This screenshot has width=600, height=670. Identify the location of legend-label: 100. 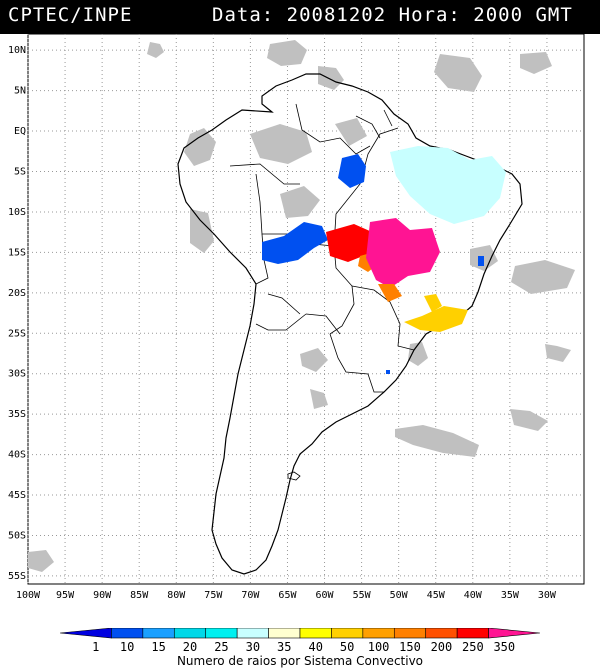
(379, 647).